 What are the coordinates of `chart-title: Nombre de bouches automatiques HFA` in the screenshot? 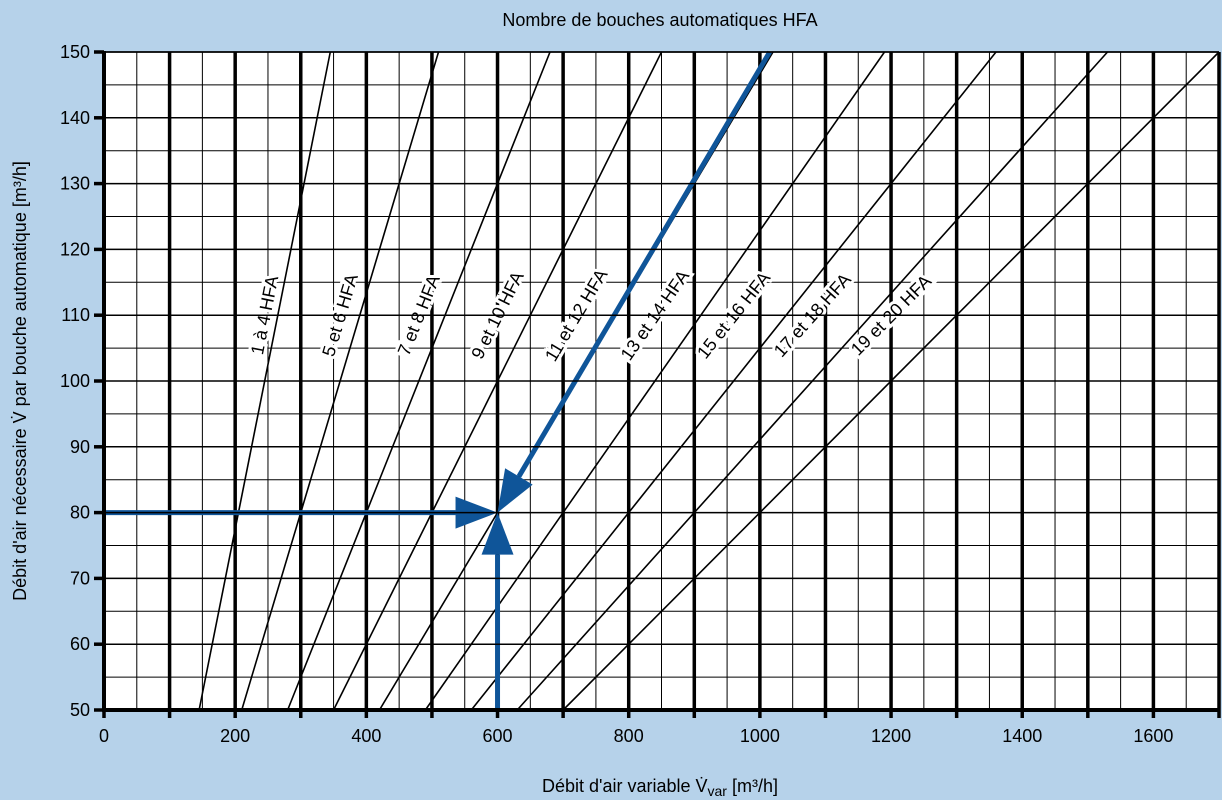 It's located at (659, 20).